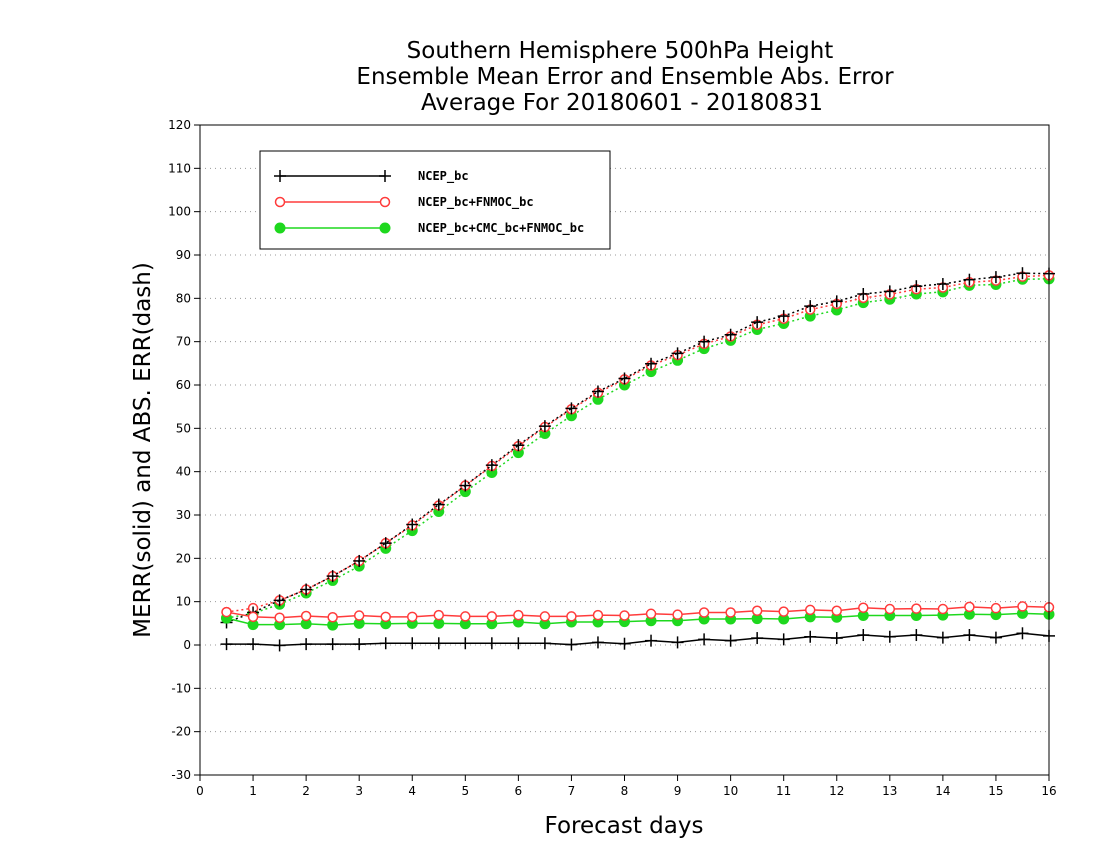 Image resolution: width=1100 pixels, height=850 pixels. What do you see at coordinates (476, 202) in the screenshot?
I see `legend-label: NCEP_bc+FNMOC_bc` at bounding box center [476, 202].